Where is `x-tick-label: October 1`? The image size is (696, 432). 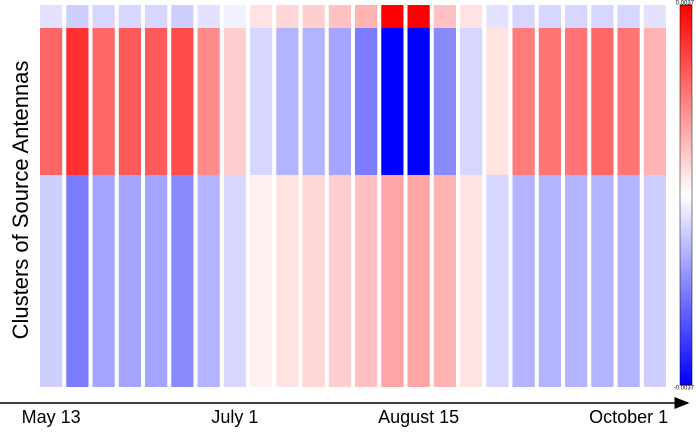
x-tick-label: October 1 is located at coordinates (628, 417).